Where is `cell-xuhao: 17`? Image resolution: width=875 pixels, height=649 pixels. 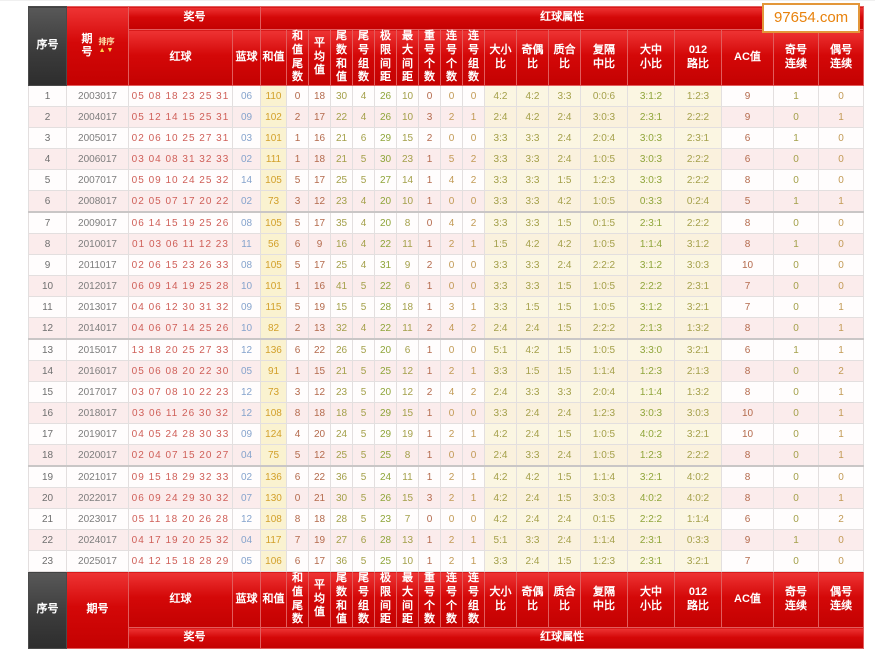
cell-xuhao: 17 is located at coordinates (47, 434).